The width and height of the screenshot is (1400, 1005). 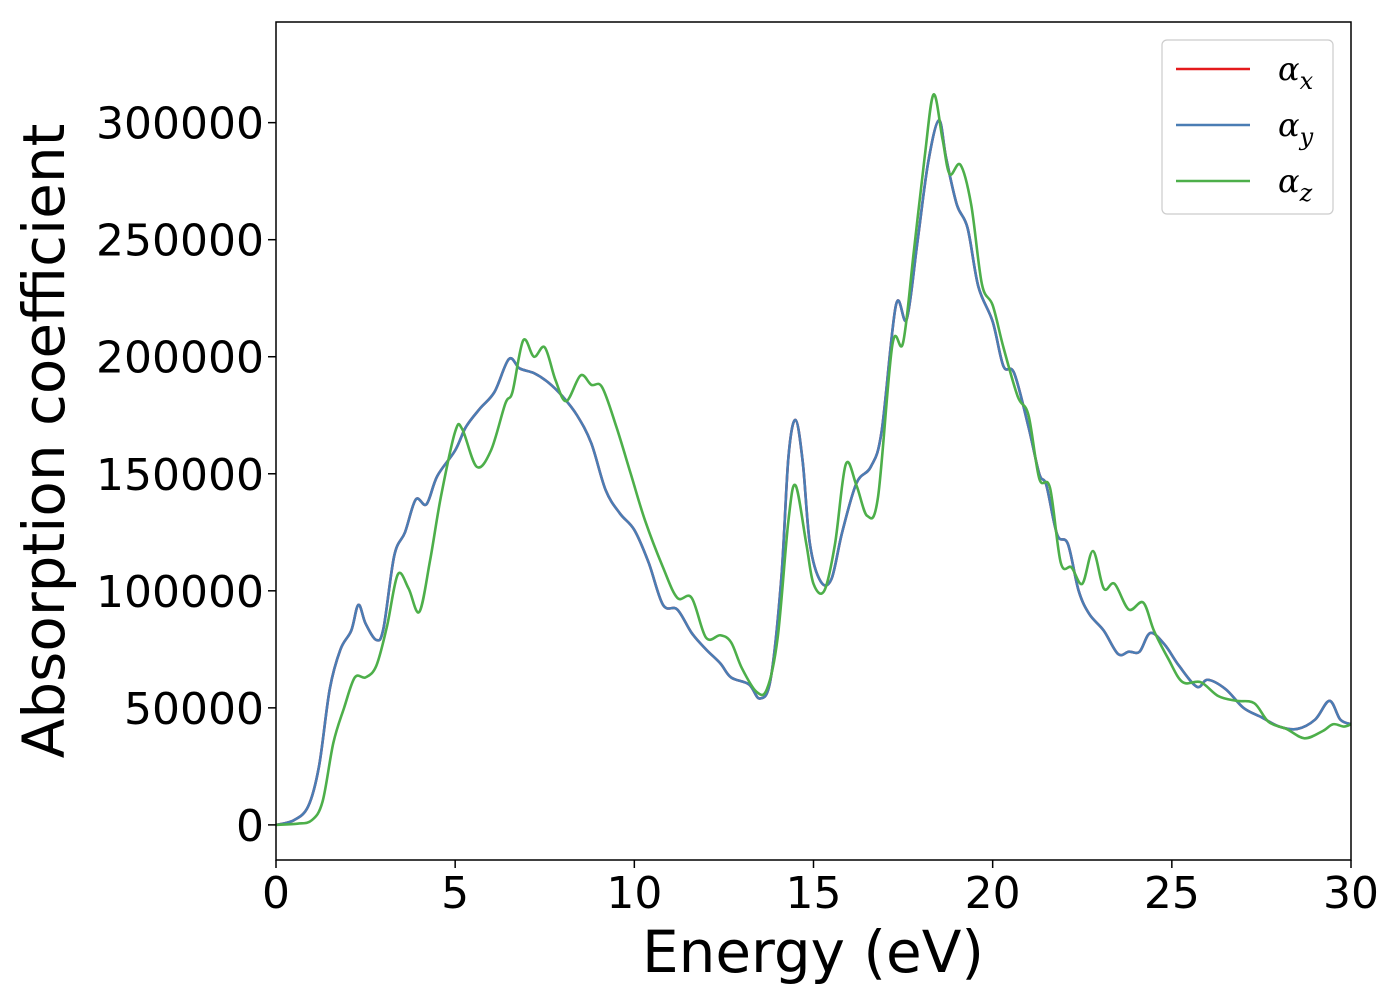 I want to click on x-tick-label: 5, so click(x=455, y=893).